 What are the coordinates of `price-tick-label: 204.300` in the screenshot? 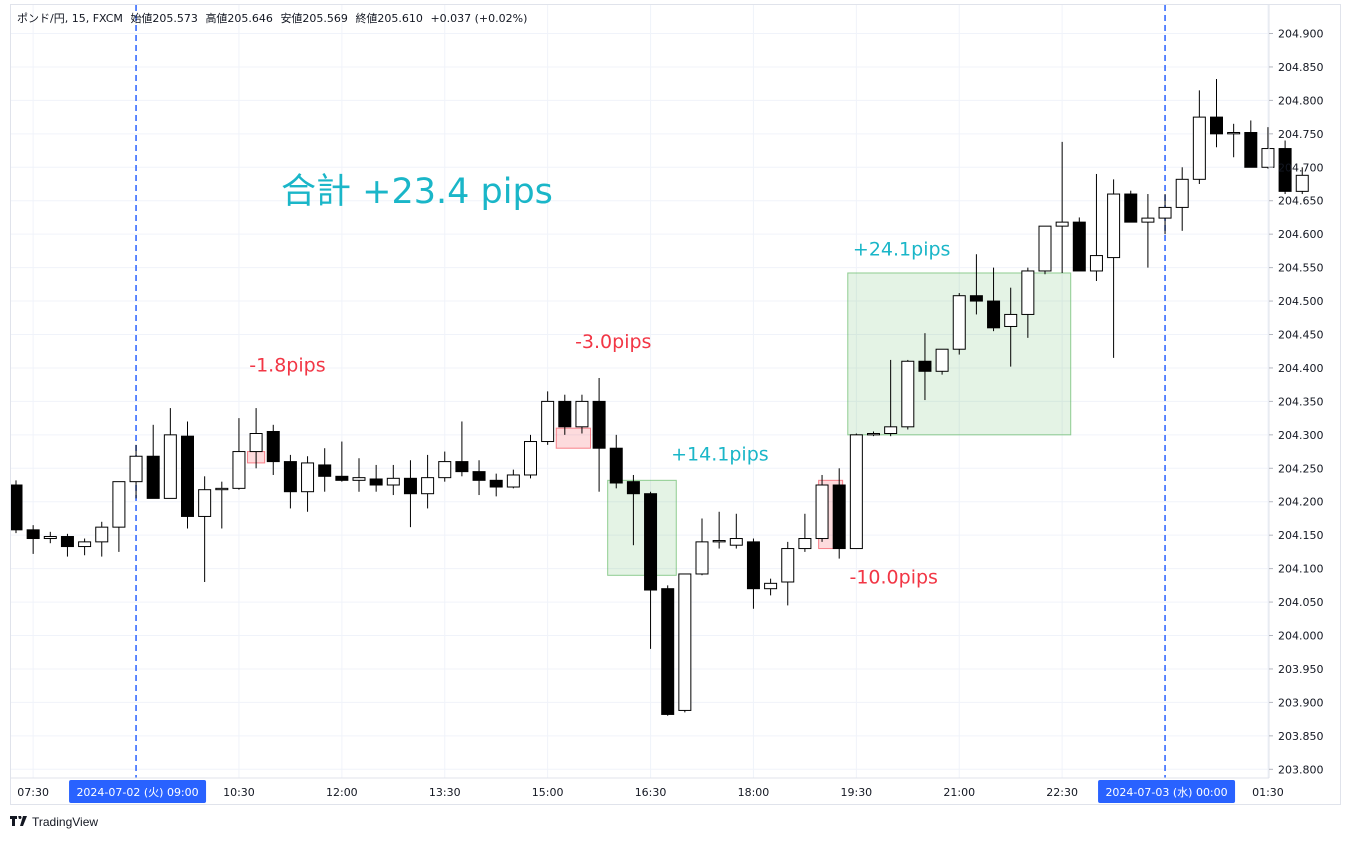 It's located at (1301, 435).